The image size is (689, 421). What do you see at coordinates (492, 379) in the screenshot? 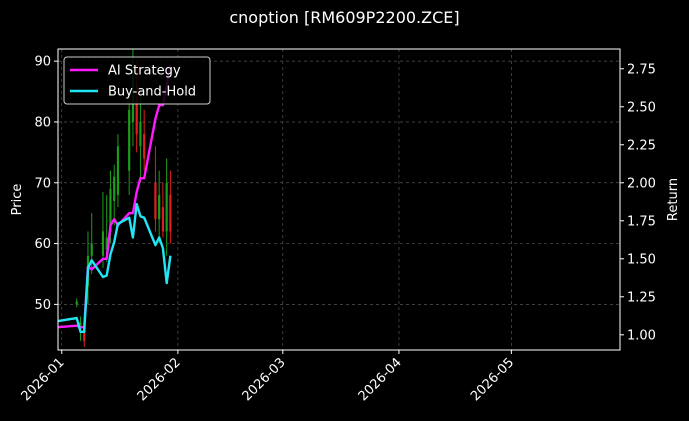
I see `x-tick-label: 2026-05` at bounding box center [492, 379].